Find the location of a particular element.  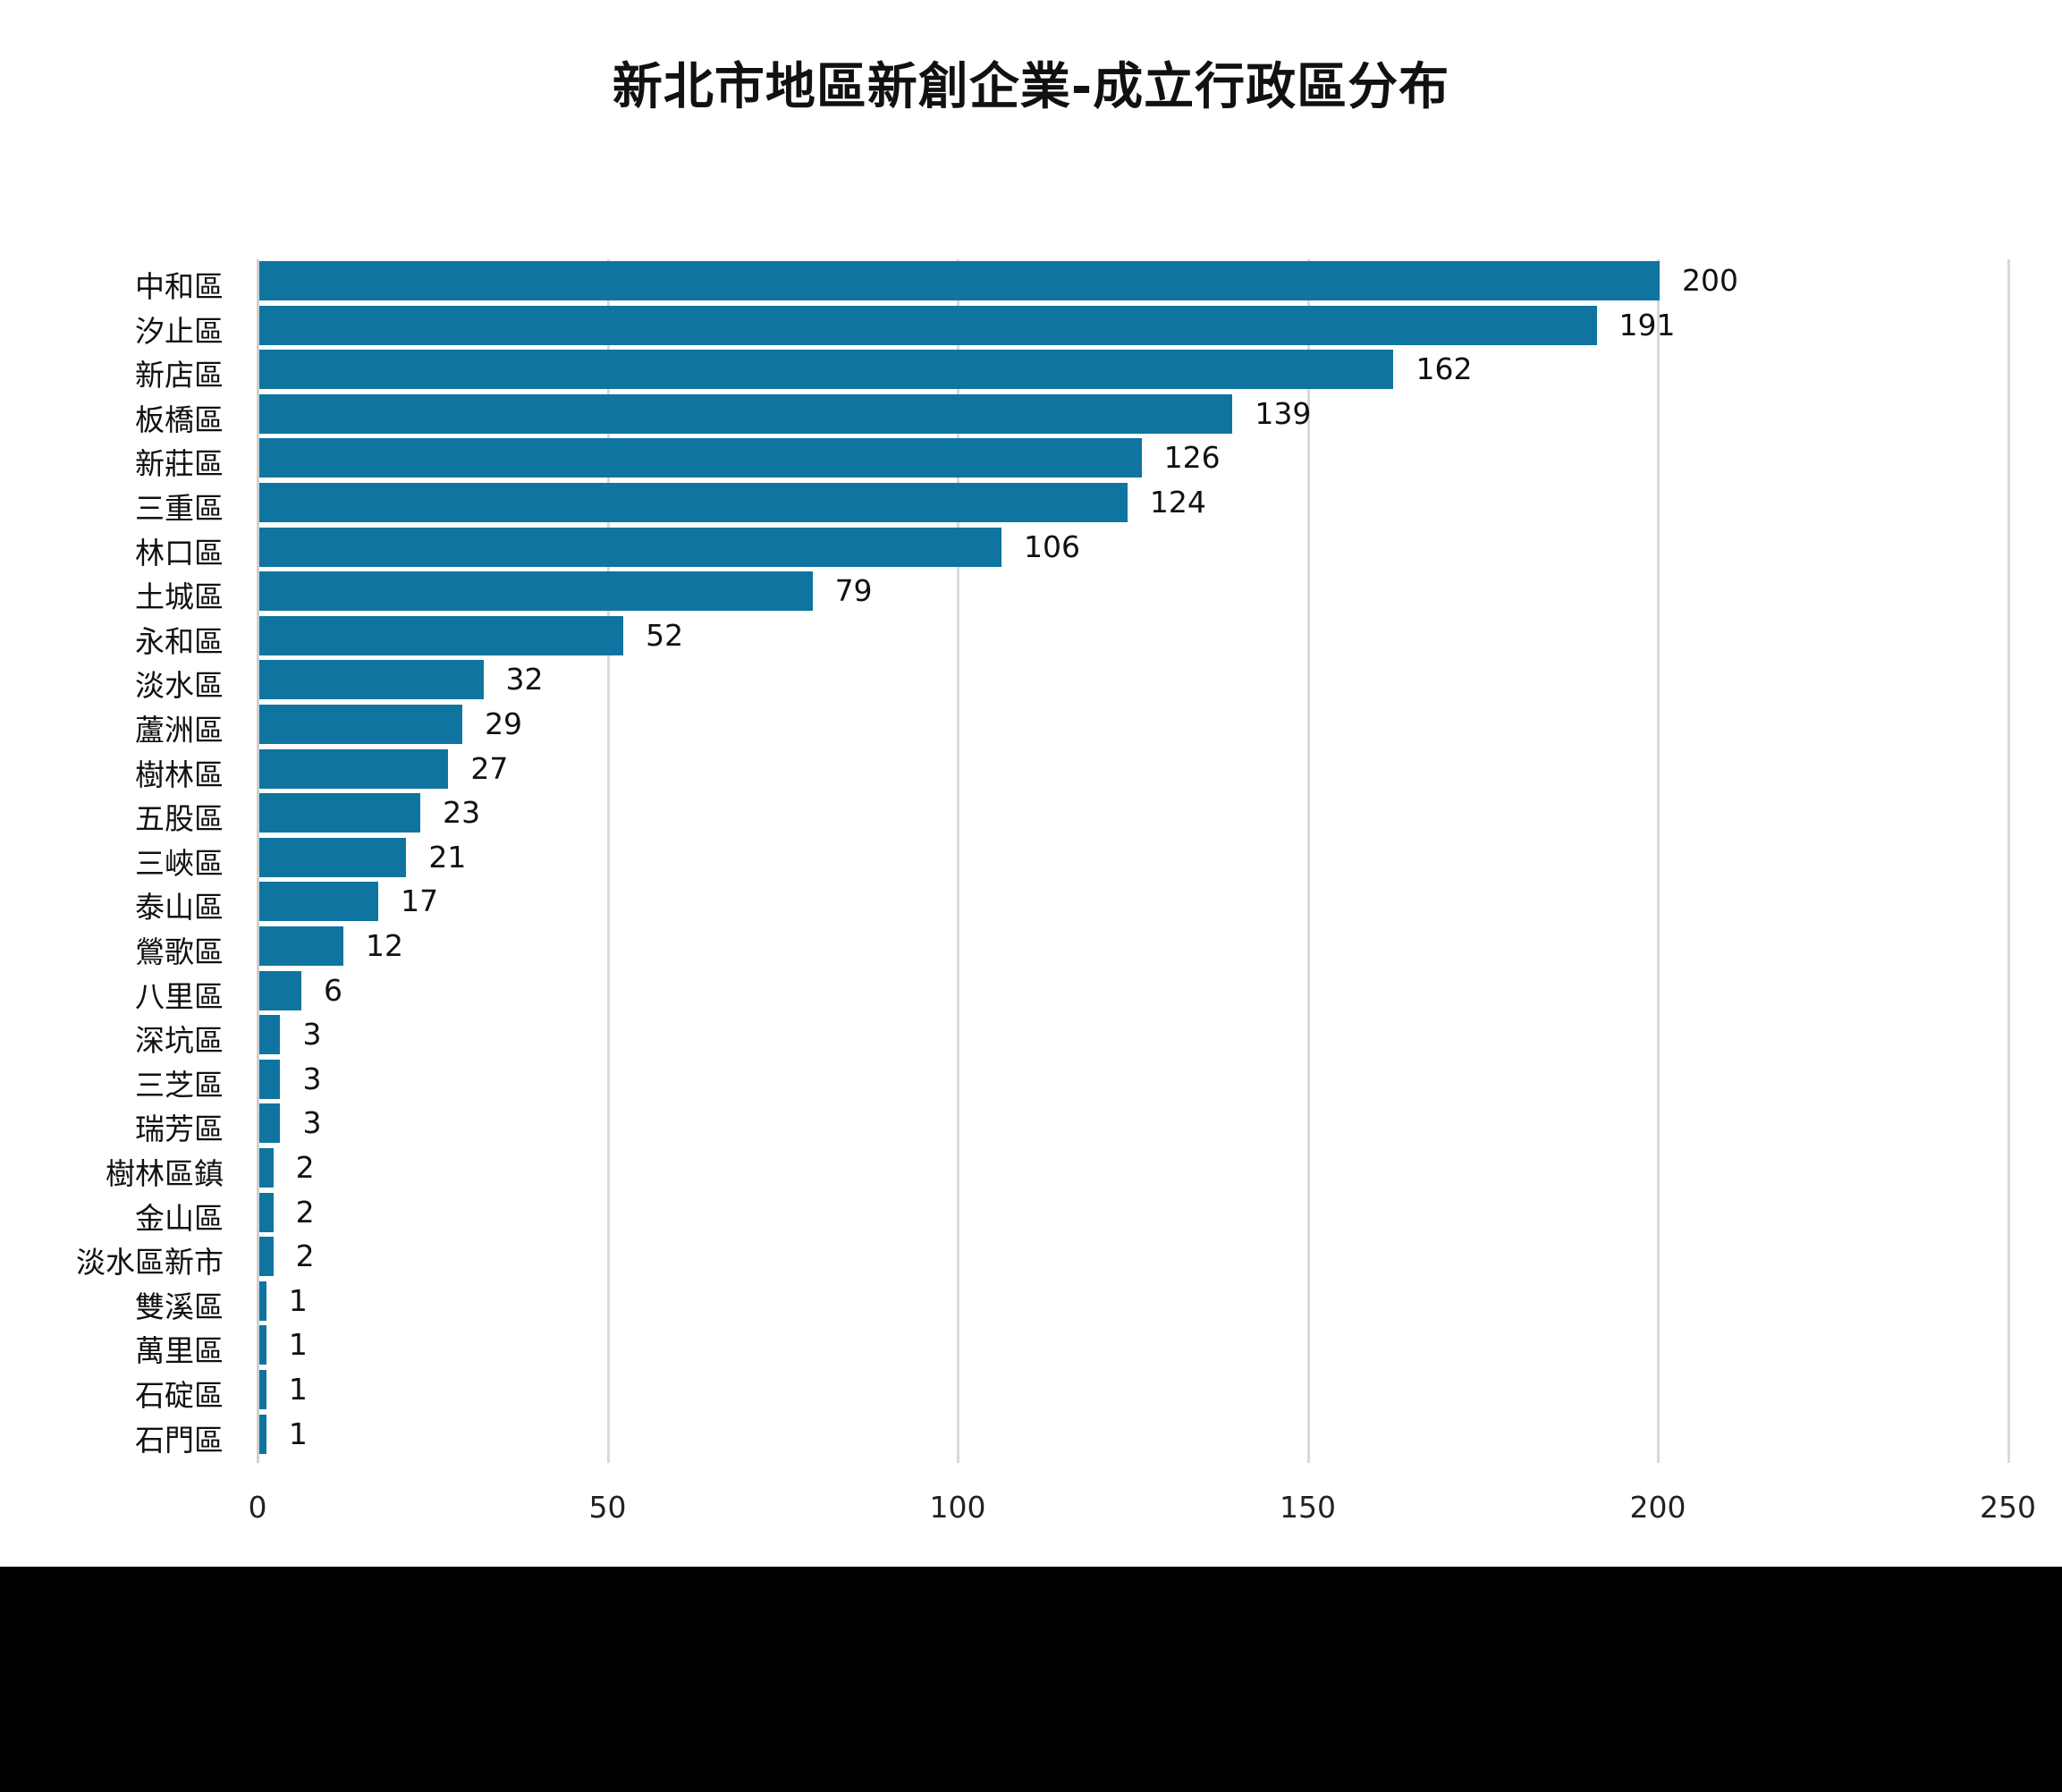

category-label: 五股區 is located at coordinates (180, 819).